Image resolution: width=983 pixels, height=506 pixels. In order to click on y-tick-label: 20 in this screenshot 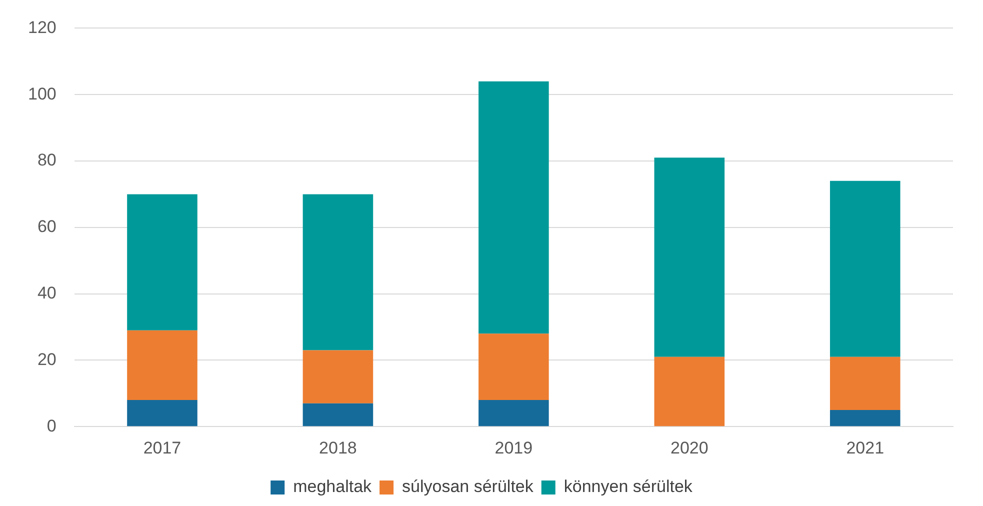, I will do `click(46, 359)`.